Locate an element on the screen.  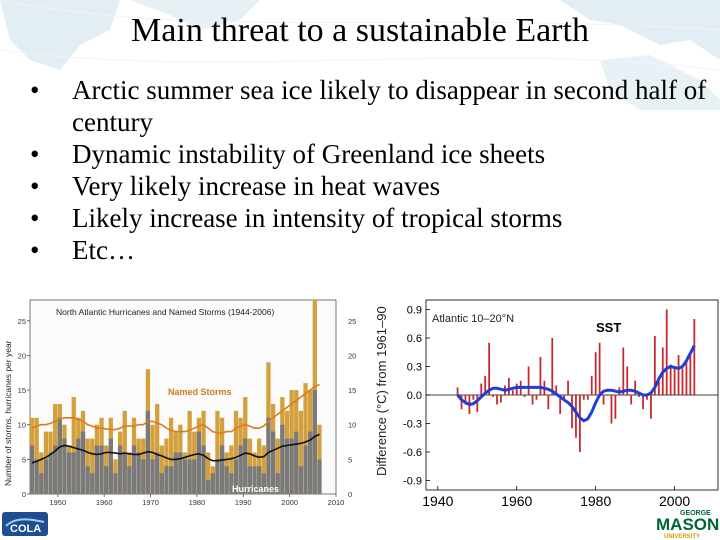
bullet-item: • Very likely increase in heat waves is located at coordinates (370, 186).